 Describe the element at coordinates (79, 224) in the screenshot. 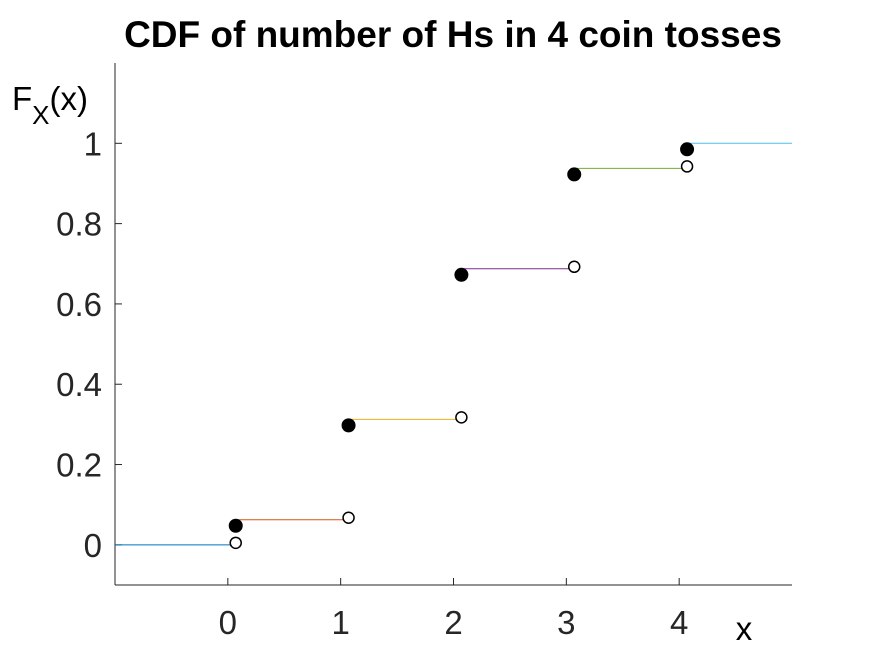

I see `y-tick-label: 0.8` at that location.